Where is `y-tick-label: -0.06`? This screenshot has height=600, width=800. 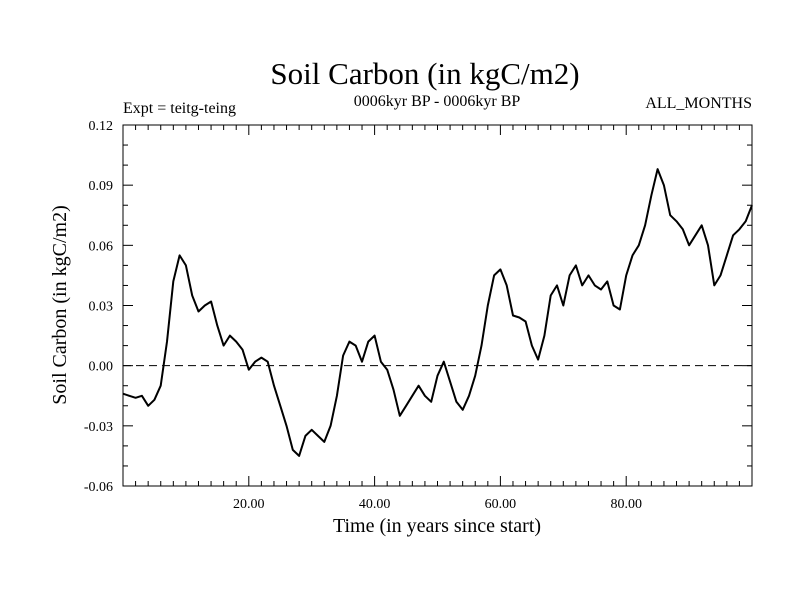 y-tick-label: -0.06 is located at coordinates (98, 487).